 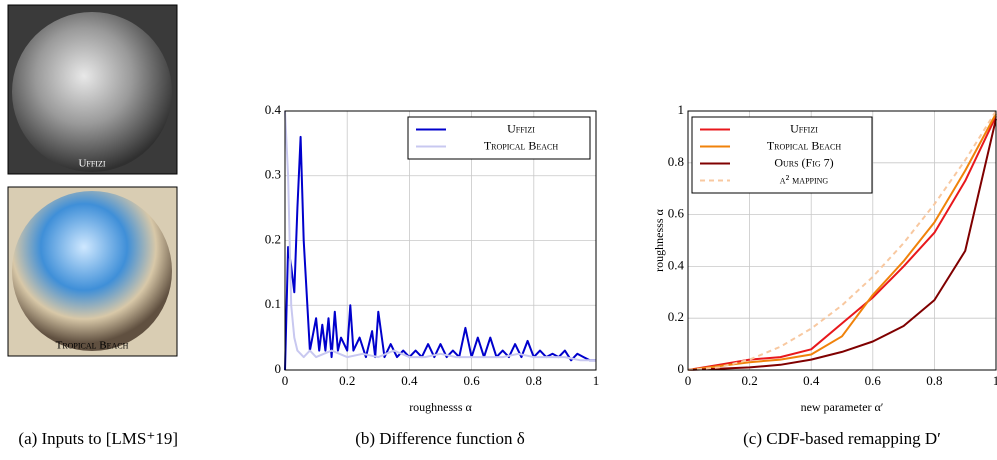 I want to click on x-axis-label: new parameter α′, so click(x=842, y=407).